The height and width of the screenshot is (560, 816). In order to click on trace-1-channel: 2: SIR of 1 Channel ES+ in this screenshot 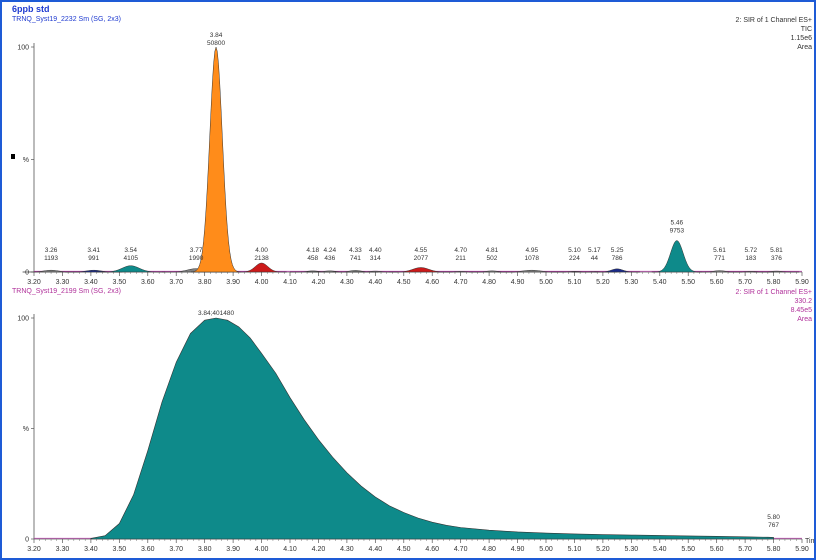, I will do `click(773, 20)`.